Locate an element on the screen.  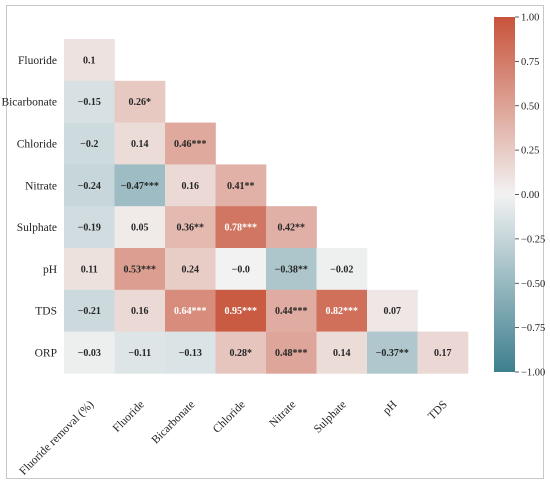
cell-value-label: 0.44*** is located at coordinates (291, 311).